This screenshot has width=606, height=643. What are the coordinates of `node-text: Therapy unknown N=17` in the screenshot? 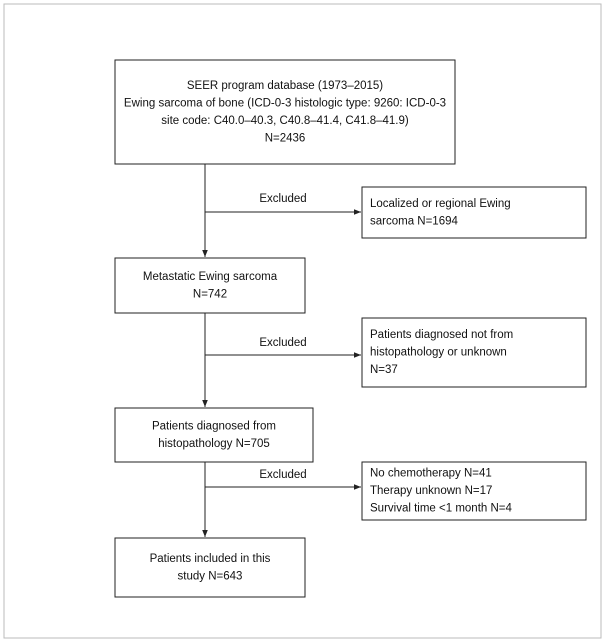 It's located at (431, 491).